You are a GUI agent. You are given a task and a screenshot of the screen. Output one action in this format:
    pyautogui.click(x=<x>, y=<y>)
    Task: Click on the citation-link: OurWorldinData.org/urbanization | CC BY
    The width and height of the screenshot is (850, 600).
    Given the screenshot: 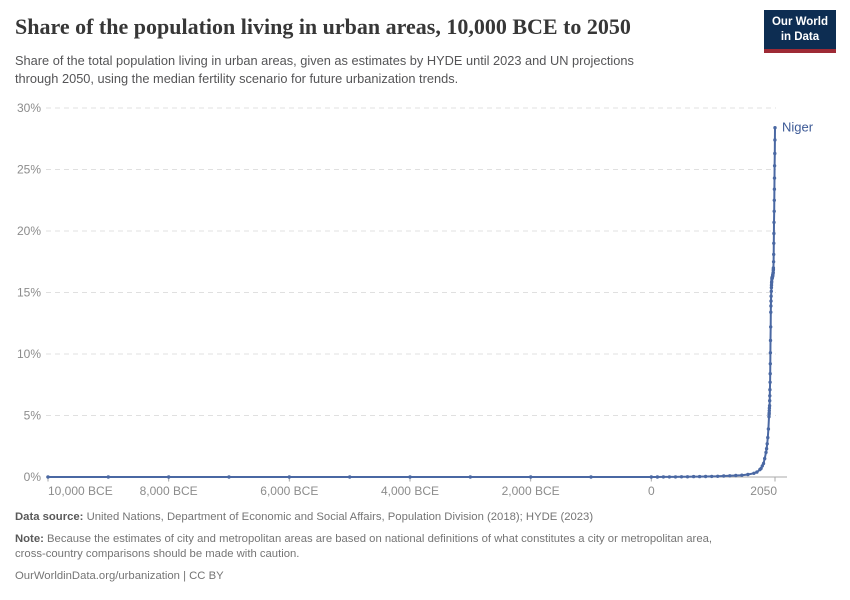 What is the action you would take?
    pyautogui.click(x=119, y=575)
    